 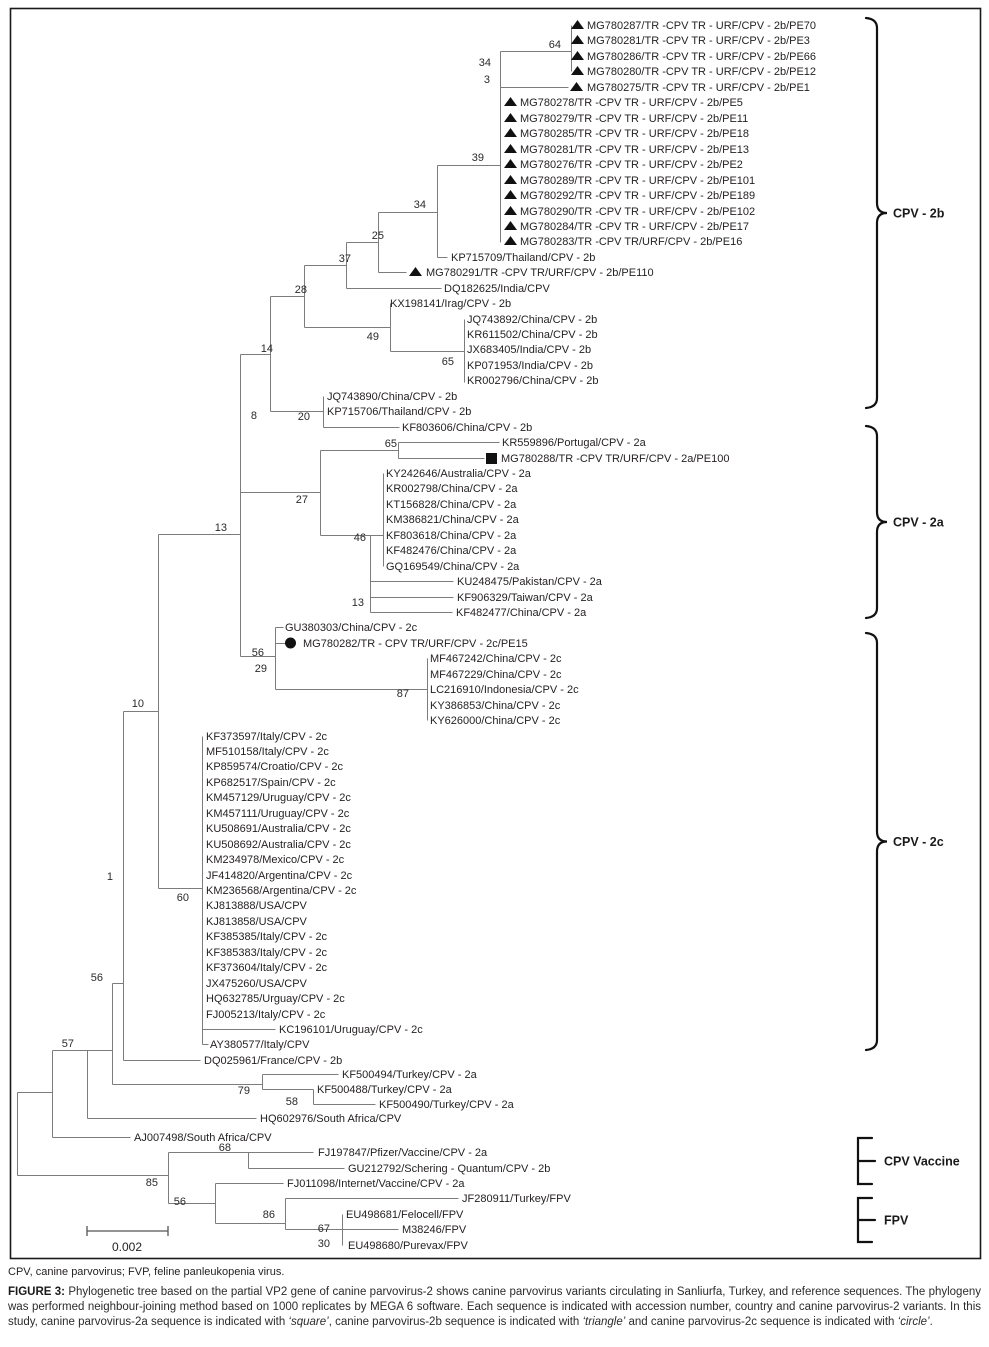 I want to click on taxon-label: JX683405/India/CPV - 2b, so click(x=529, y=350).